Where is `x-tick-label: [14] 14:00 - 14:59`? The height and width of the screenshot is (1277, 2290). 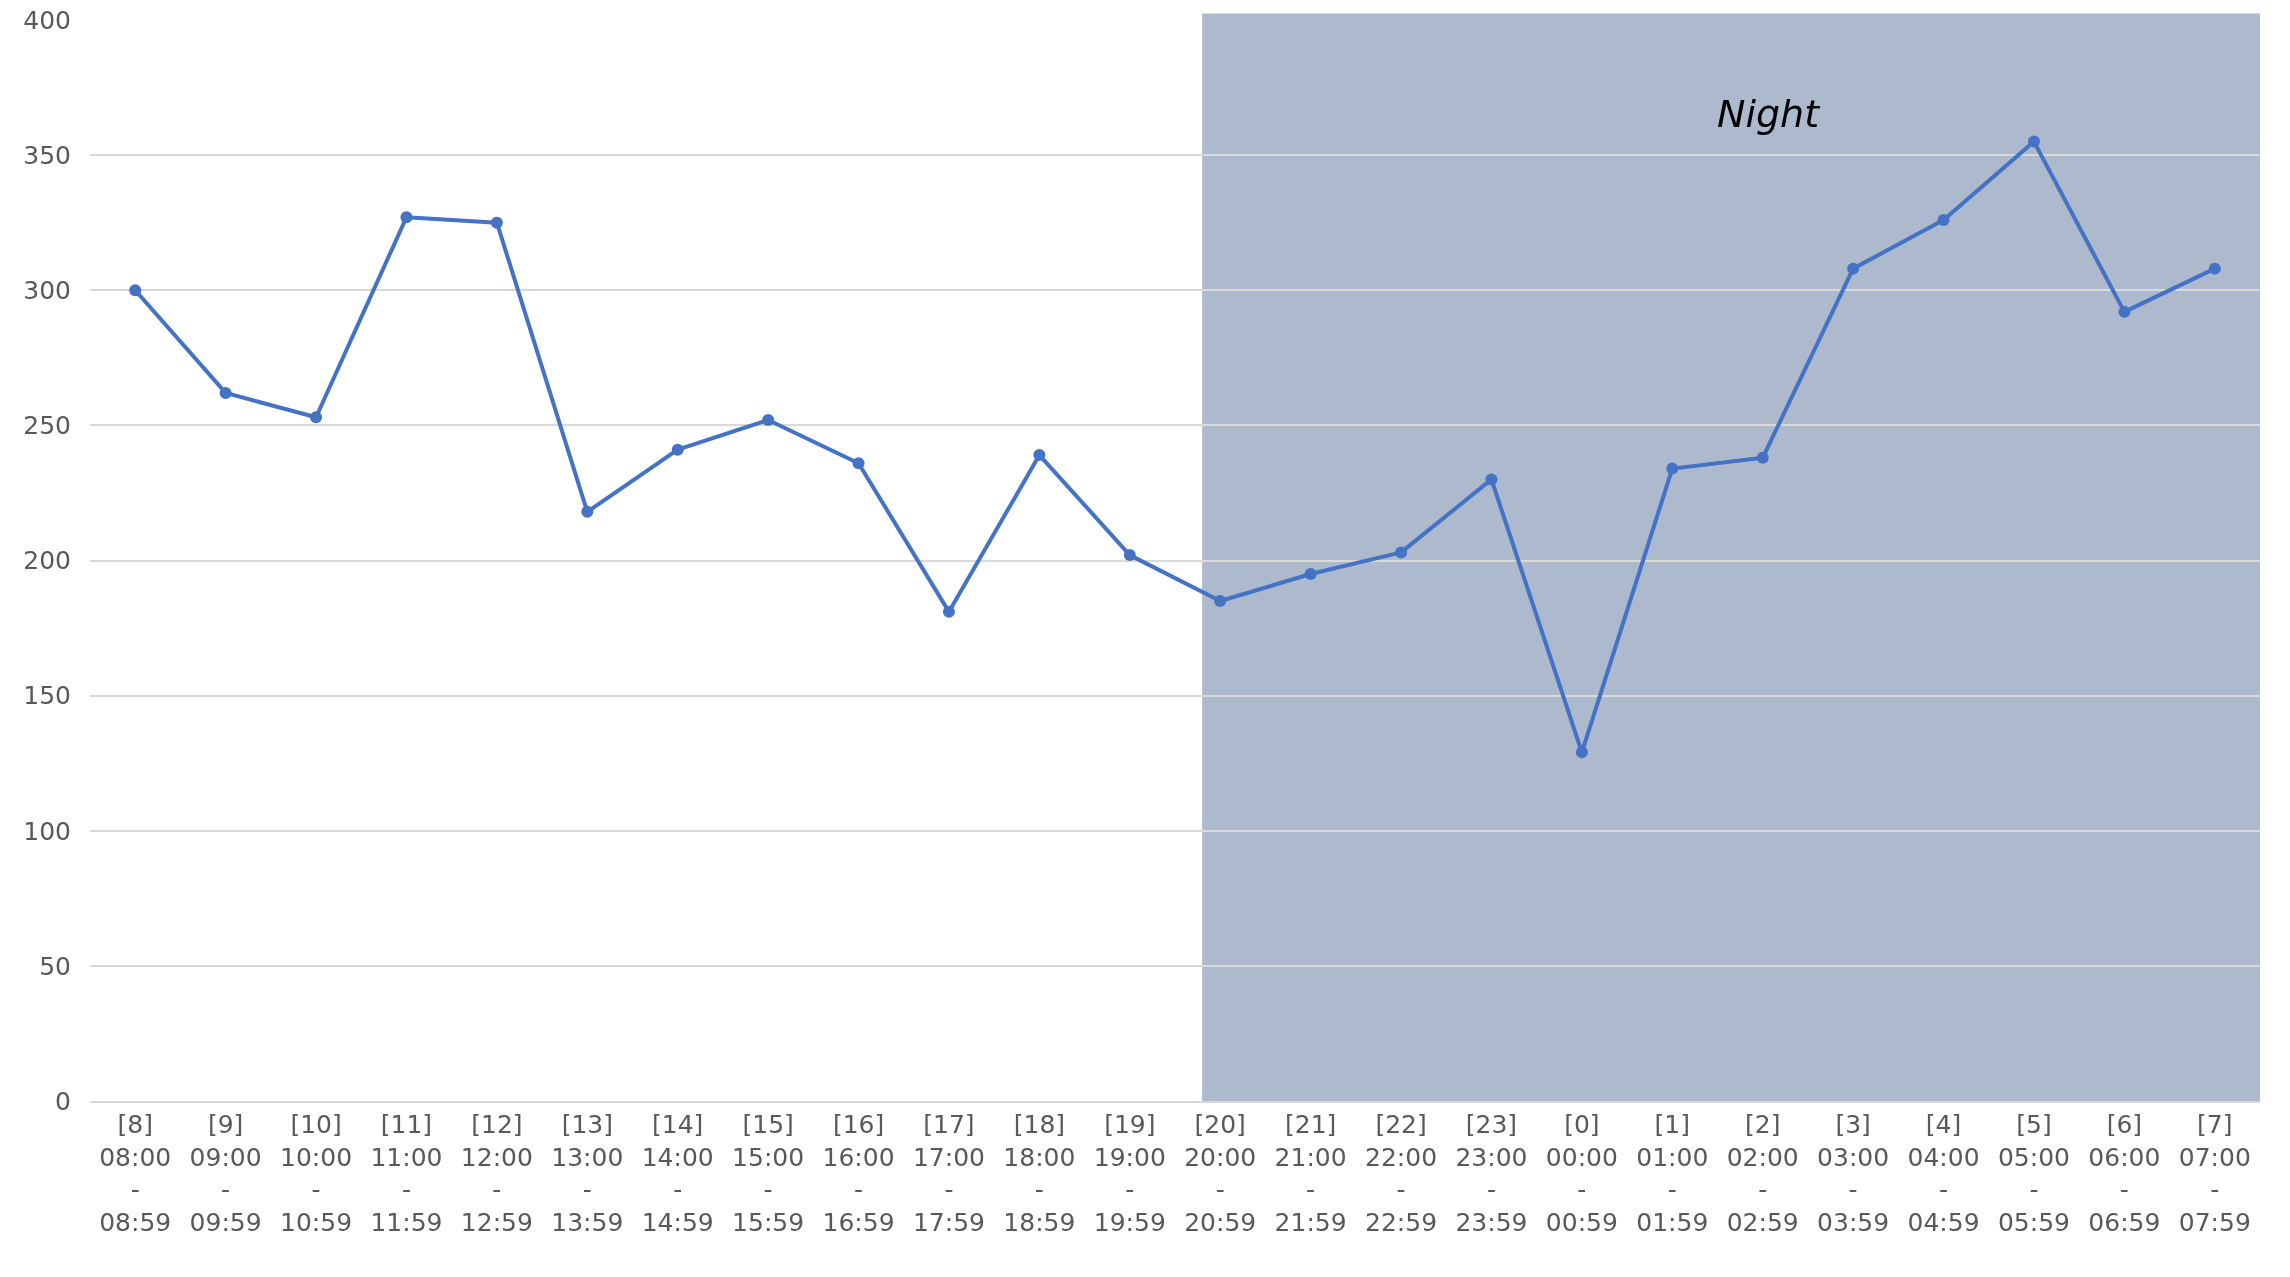 x-tick-label: [14] 14:00 - 14:59 is located at coordinates (677, 1173).